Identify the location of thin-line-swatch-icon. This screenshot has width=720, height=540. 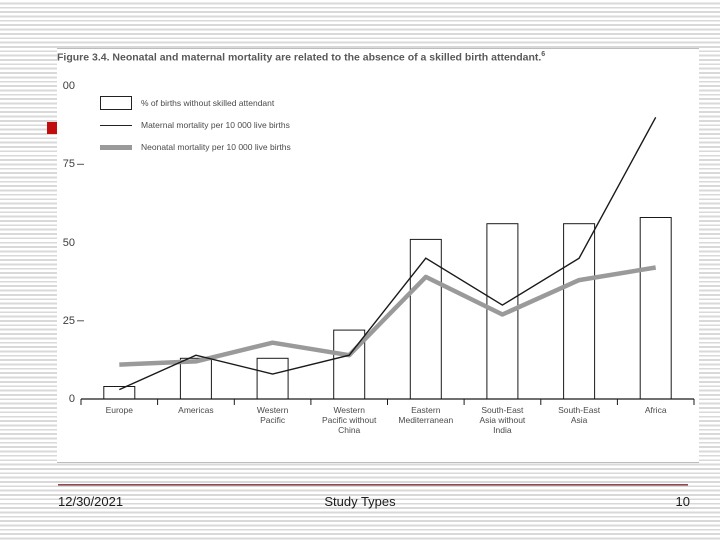
(116, 125).